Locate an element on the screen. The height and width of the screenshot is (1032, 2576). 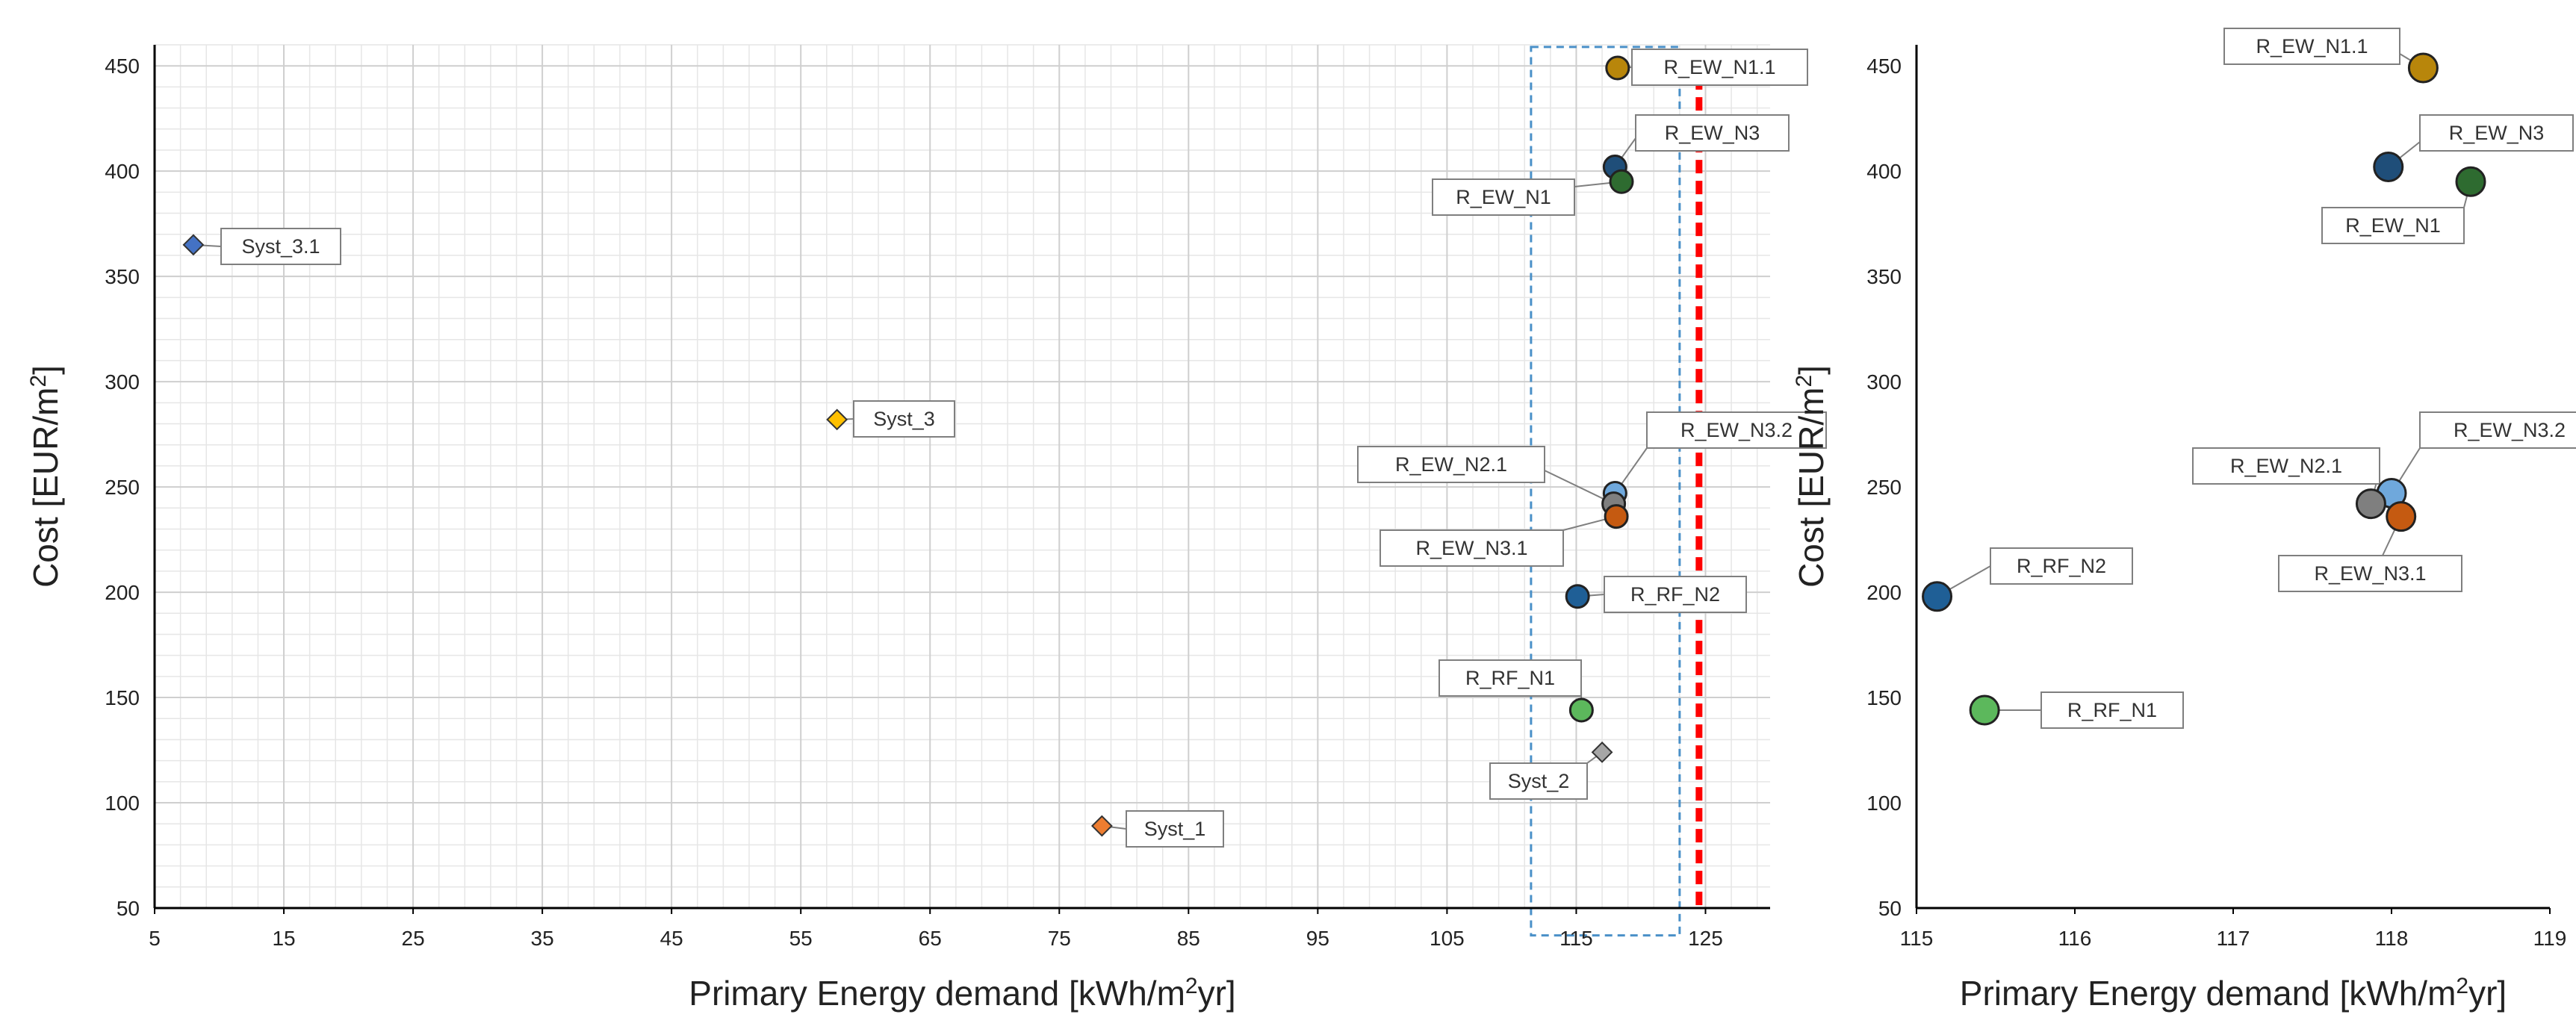
point-r-ew-n3 is located at coordinates (2388, 167).